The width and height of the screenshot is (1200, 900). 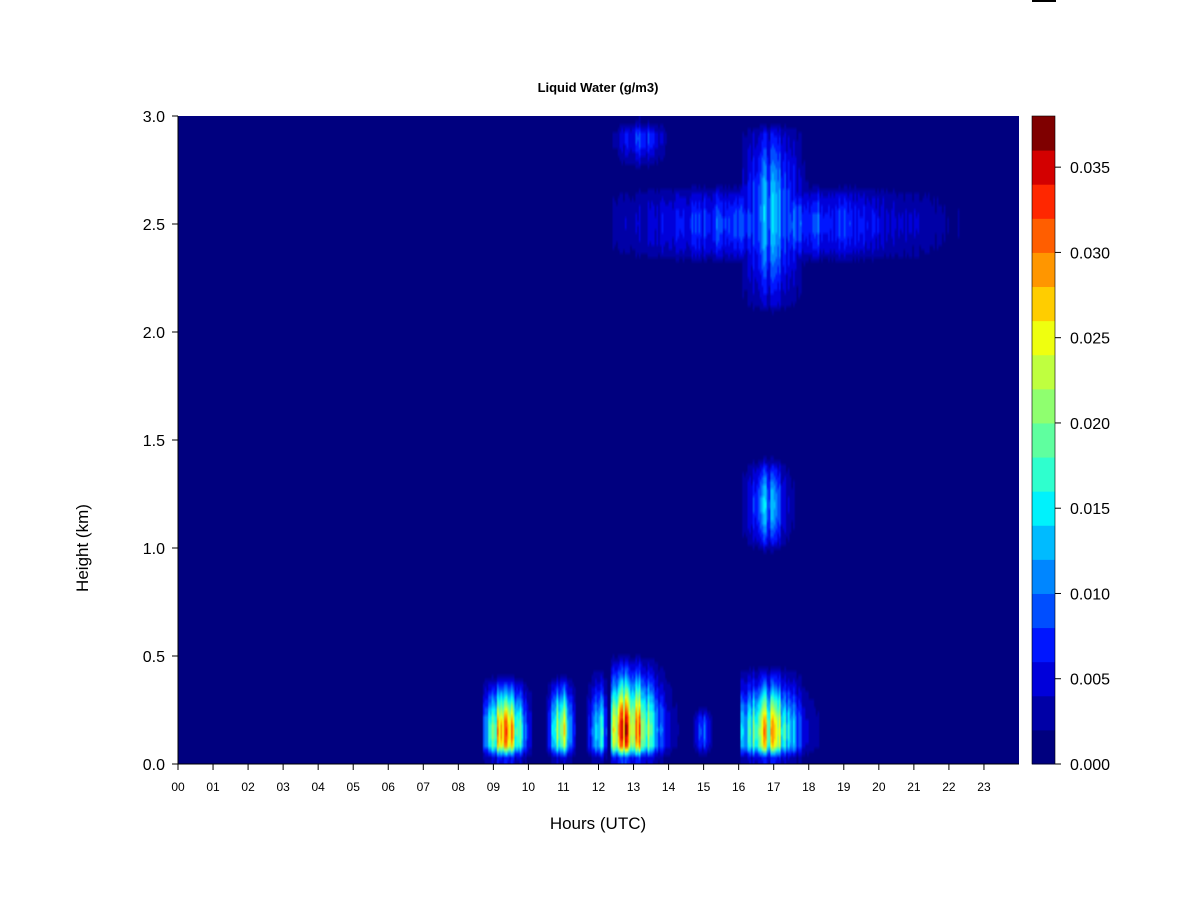 What do you see at coordinates (529, 787) in the screenshot?
I see `x-tick-label: 10` at bounding box center [529, 787].